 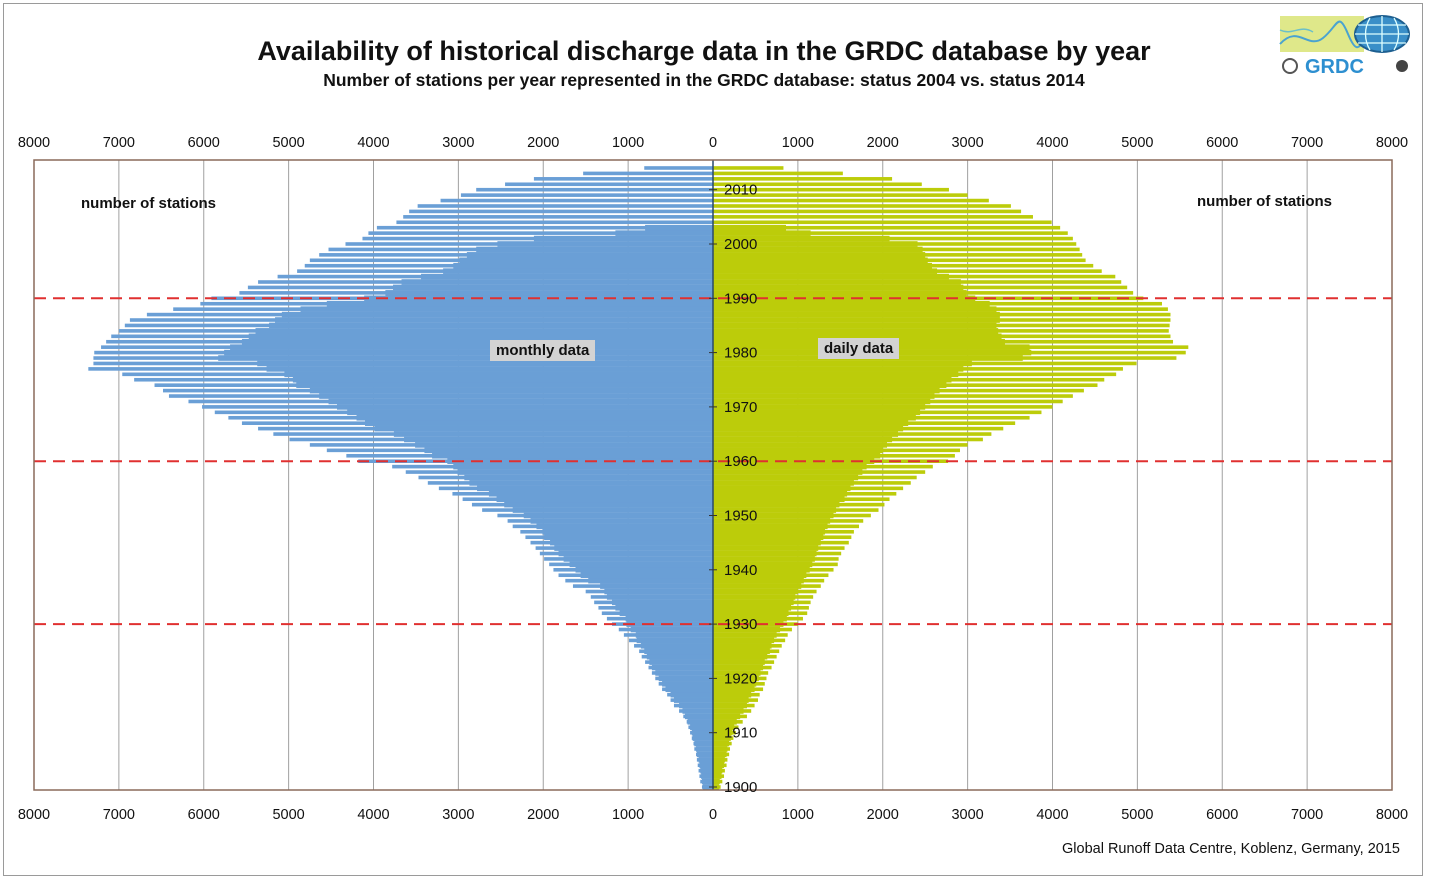 What do you see at coordinates (740, 461) in the screenshot?
I see `year-tick-label: 1960` at bounding box center [740, 461].